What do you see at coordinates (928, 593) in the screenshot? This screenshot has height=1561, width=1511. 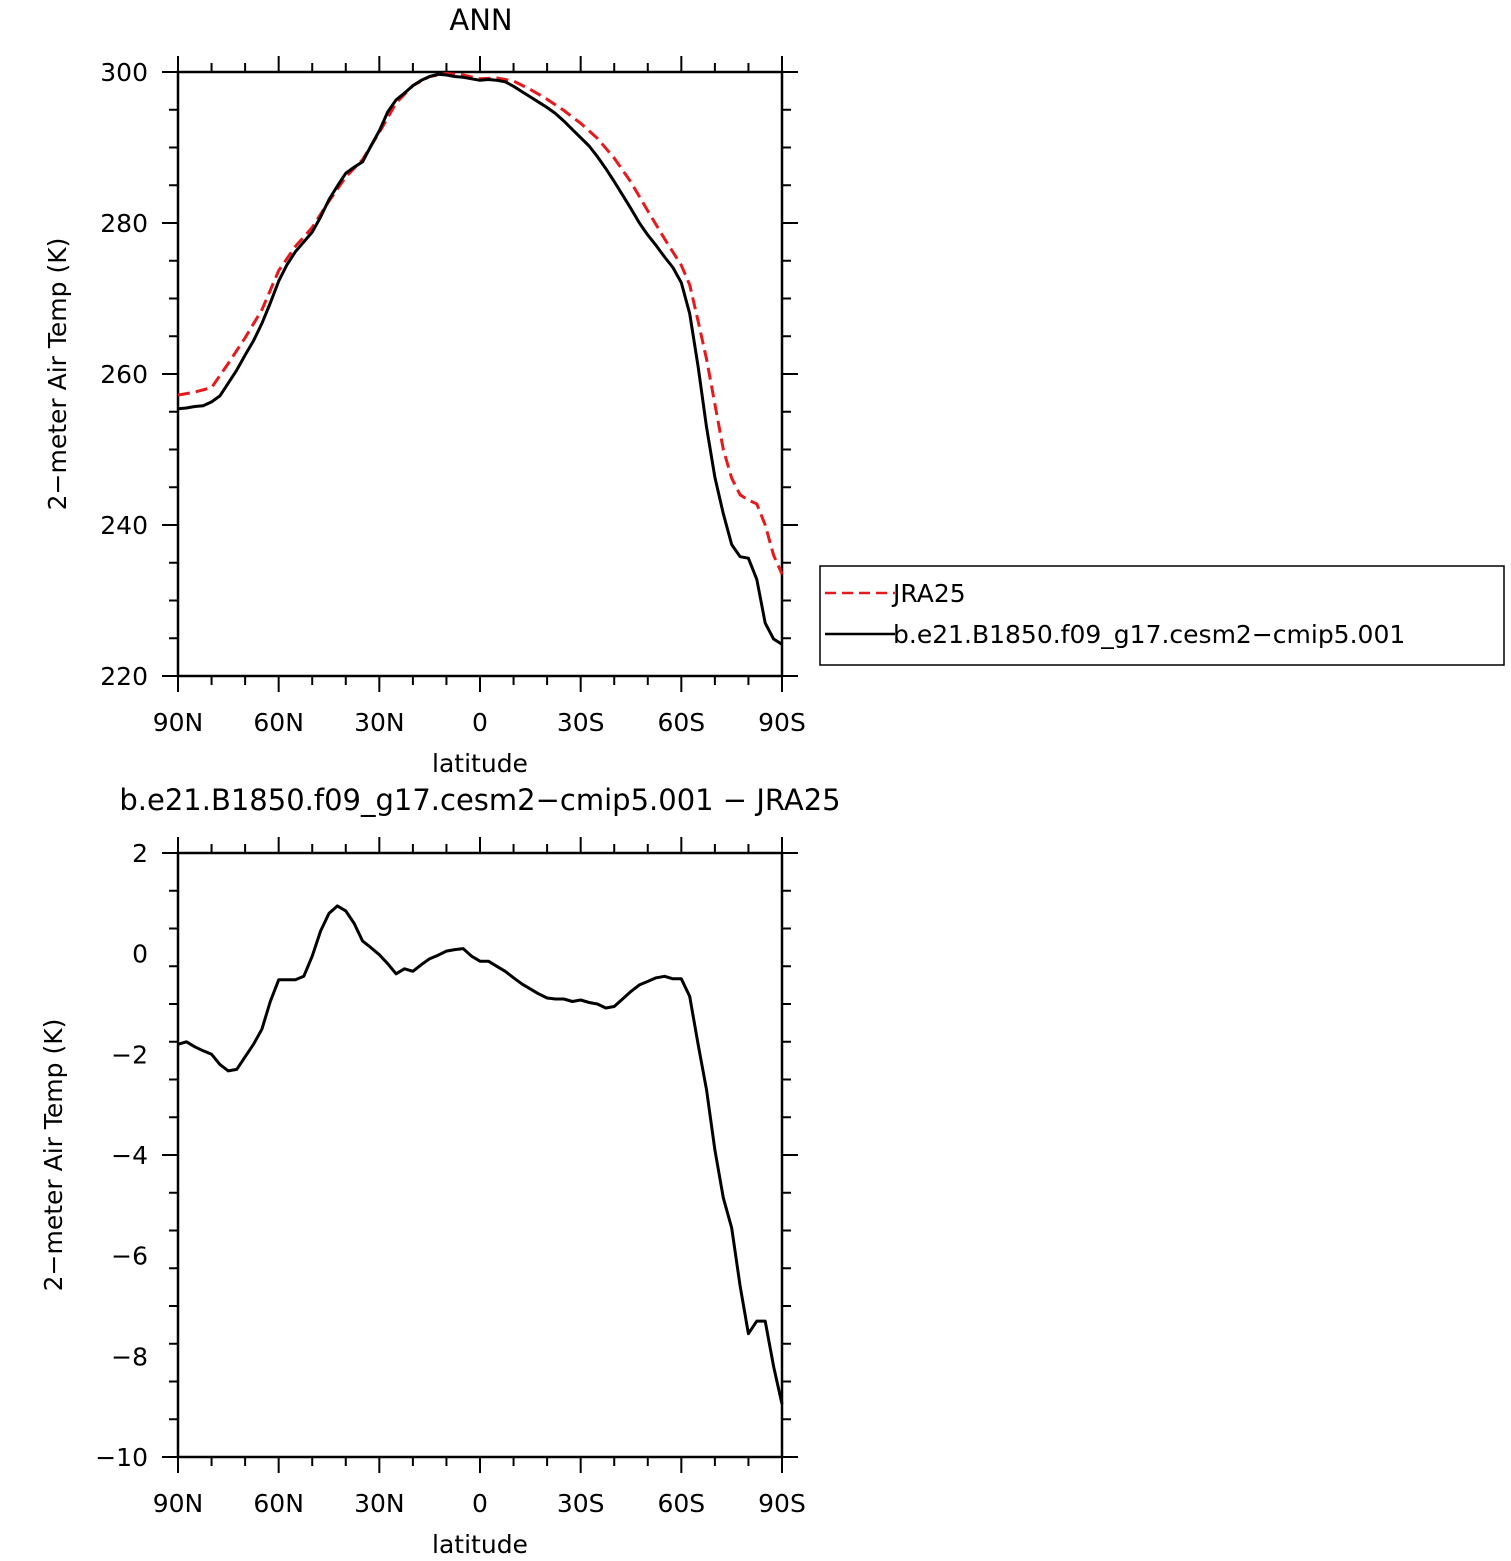 I see `legend-label-jra25: JRA25` at bounding box center [928, 593].